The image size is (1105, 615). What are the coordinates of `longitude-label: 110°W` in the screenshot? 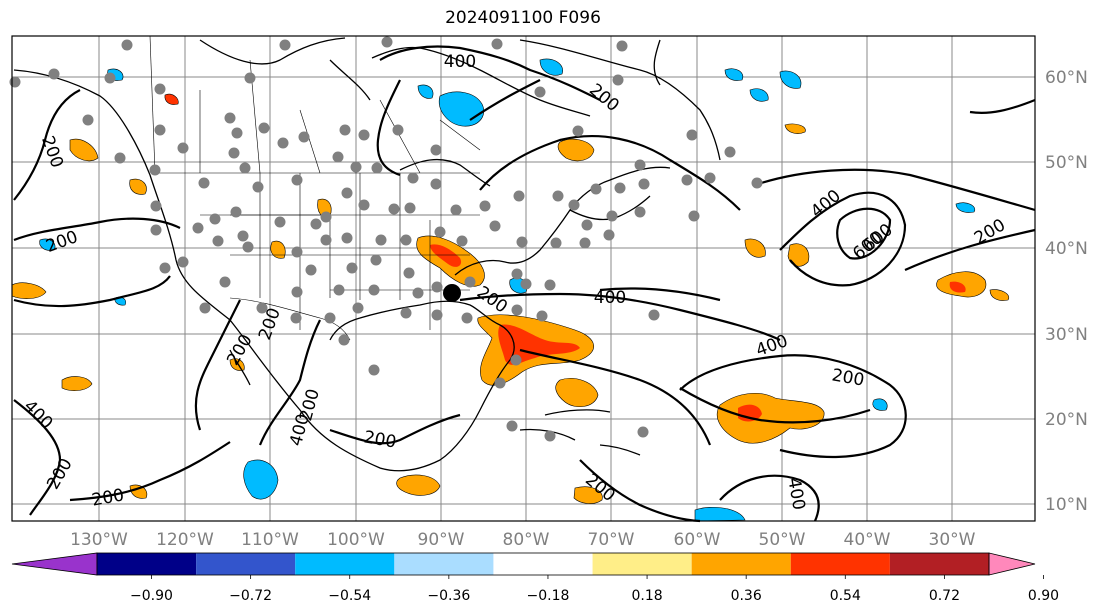 It's located at (270, 540).